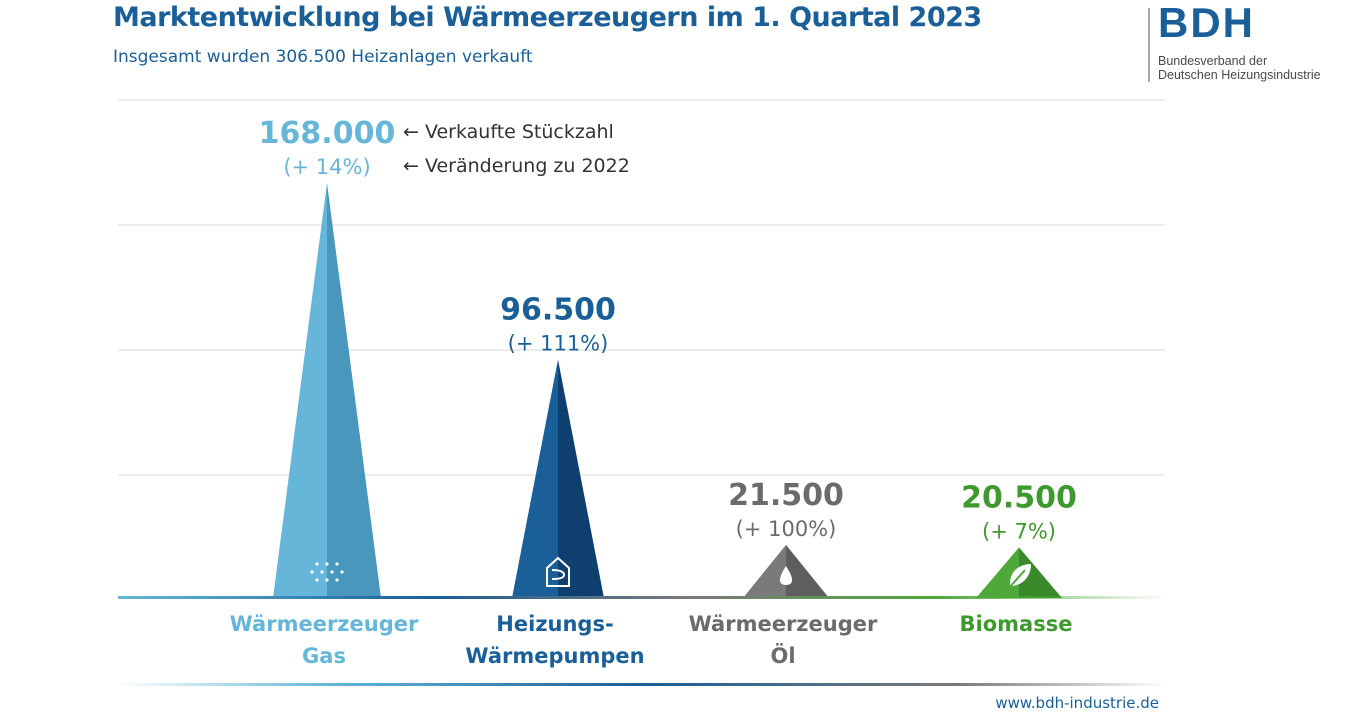 The height and width of the screenshot is (715, 1367). I want to click on logo-text: BDH, so click(1206, 23).